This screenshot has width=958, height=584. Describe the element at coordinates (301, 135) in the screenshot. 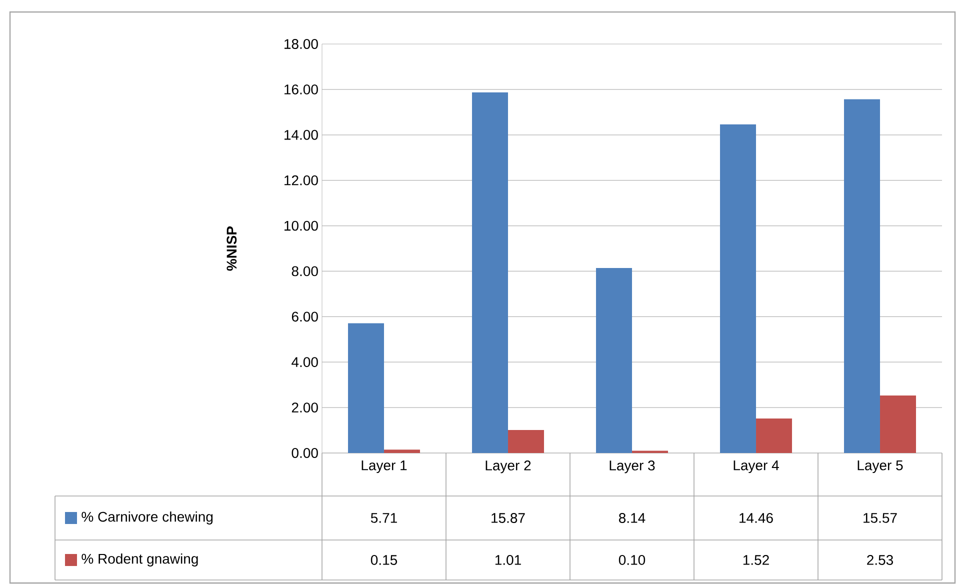

I see `y-tick-label: 14.00` at that location.